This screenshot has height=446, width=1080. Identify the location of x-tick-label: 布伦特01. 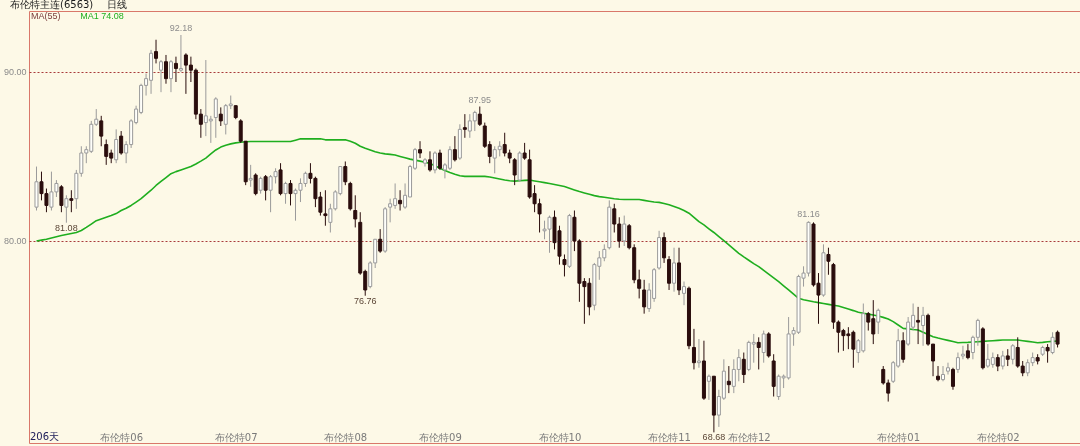
(899, 437).